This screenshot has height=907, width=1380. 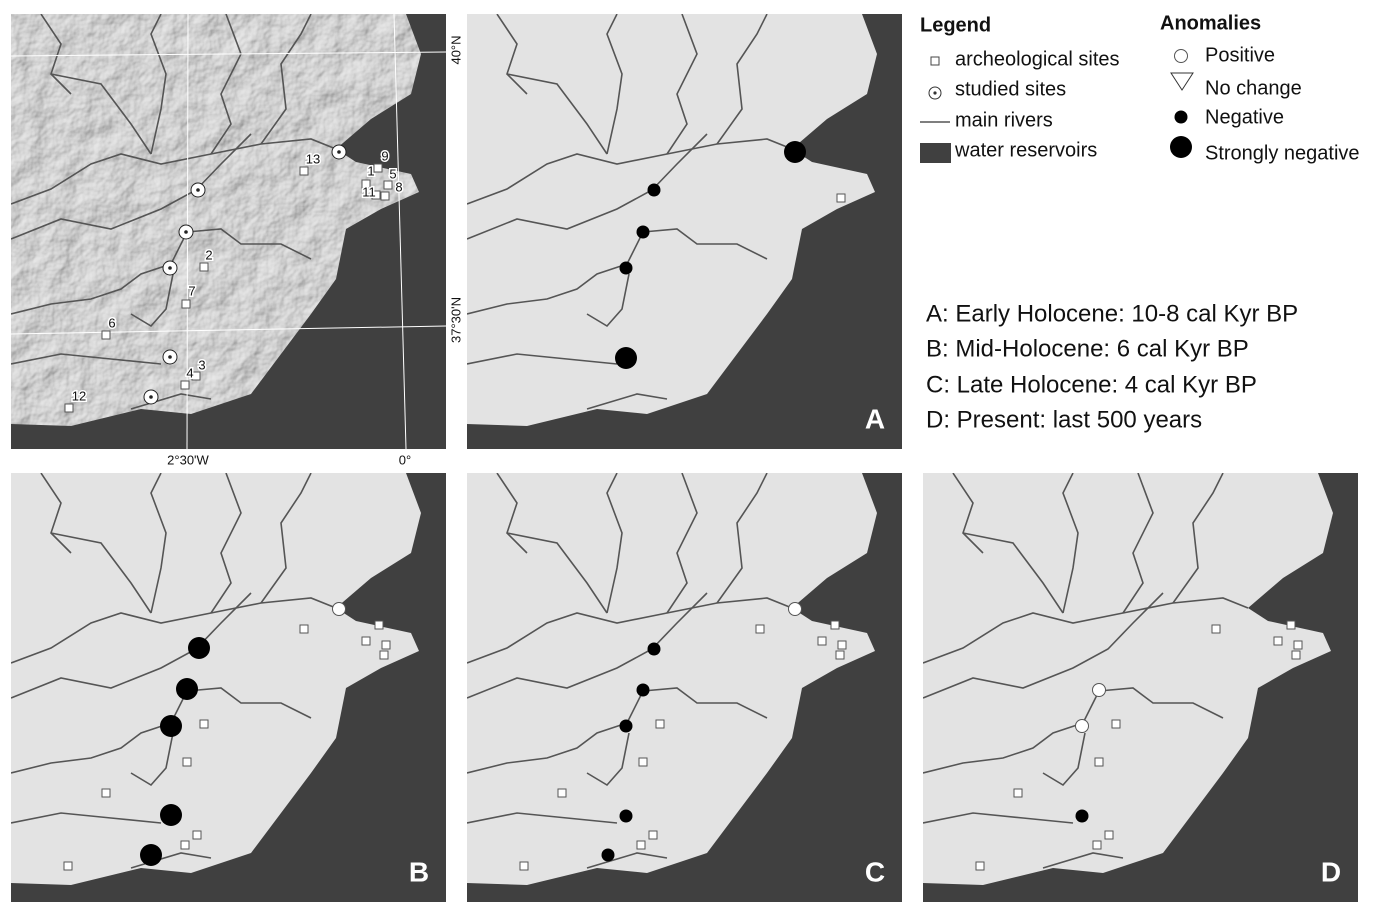 What do you see at coordinates (228, 687) in the screenshot?
I see `map-panel: B` at bounding box center [228, 687].